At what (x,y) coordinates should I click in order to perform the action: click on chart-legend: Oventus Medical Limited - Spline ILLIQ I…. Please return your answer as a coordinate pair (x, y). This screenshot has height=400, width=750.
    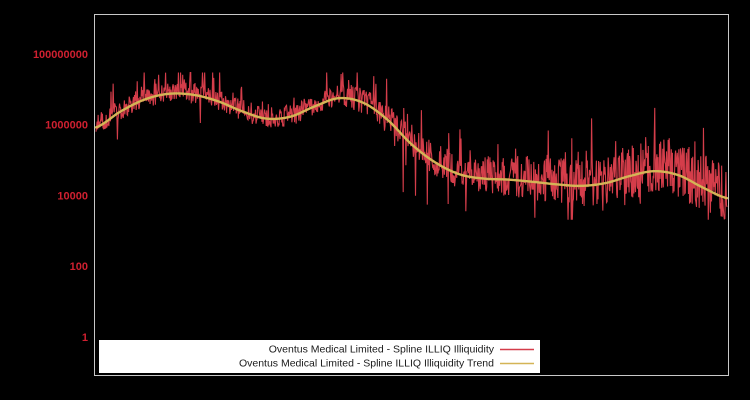
    Looking at the image, I should click on (319, 356).